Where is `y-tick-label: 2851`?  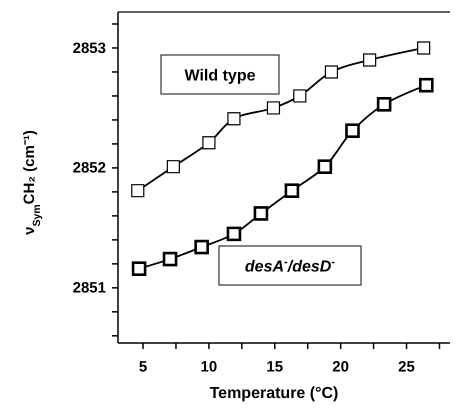 y-tick-label: 2851 is located at coordinates (89, 288).